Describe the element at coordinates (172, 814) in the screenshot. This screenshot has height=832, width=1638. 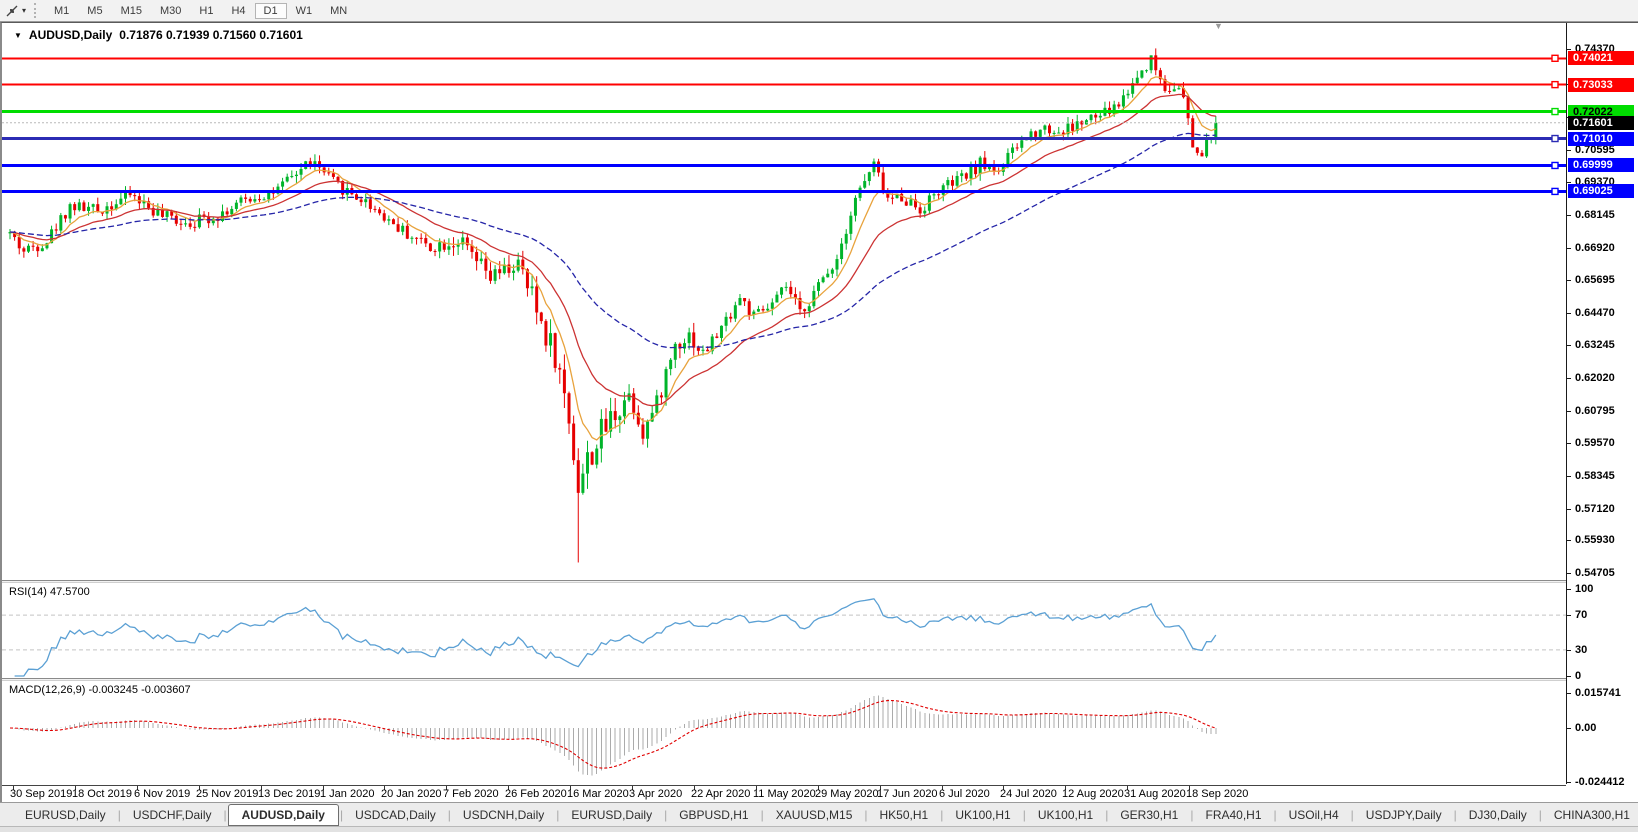
I see `chart-tab-usdchf-daily: USDCHF,Daily` at that location.